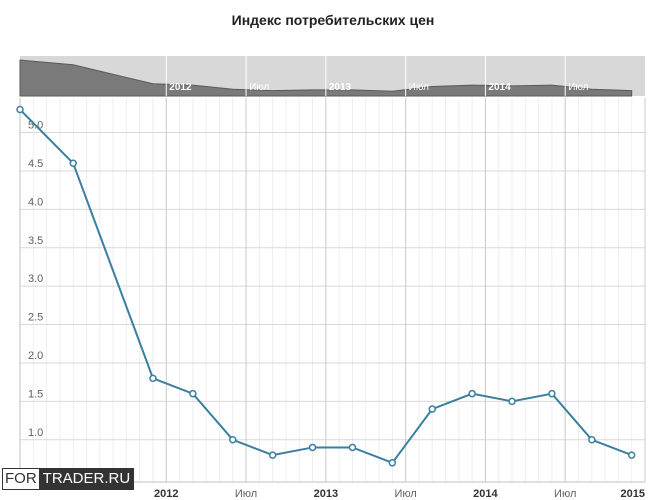 The image size is (666, 500). I want to click on y-tick-label: 2.0, so click(35, 356).